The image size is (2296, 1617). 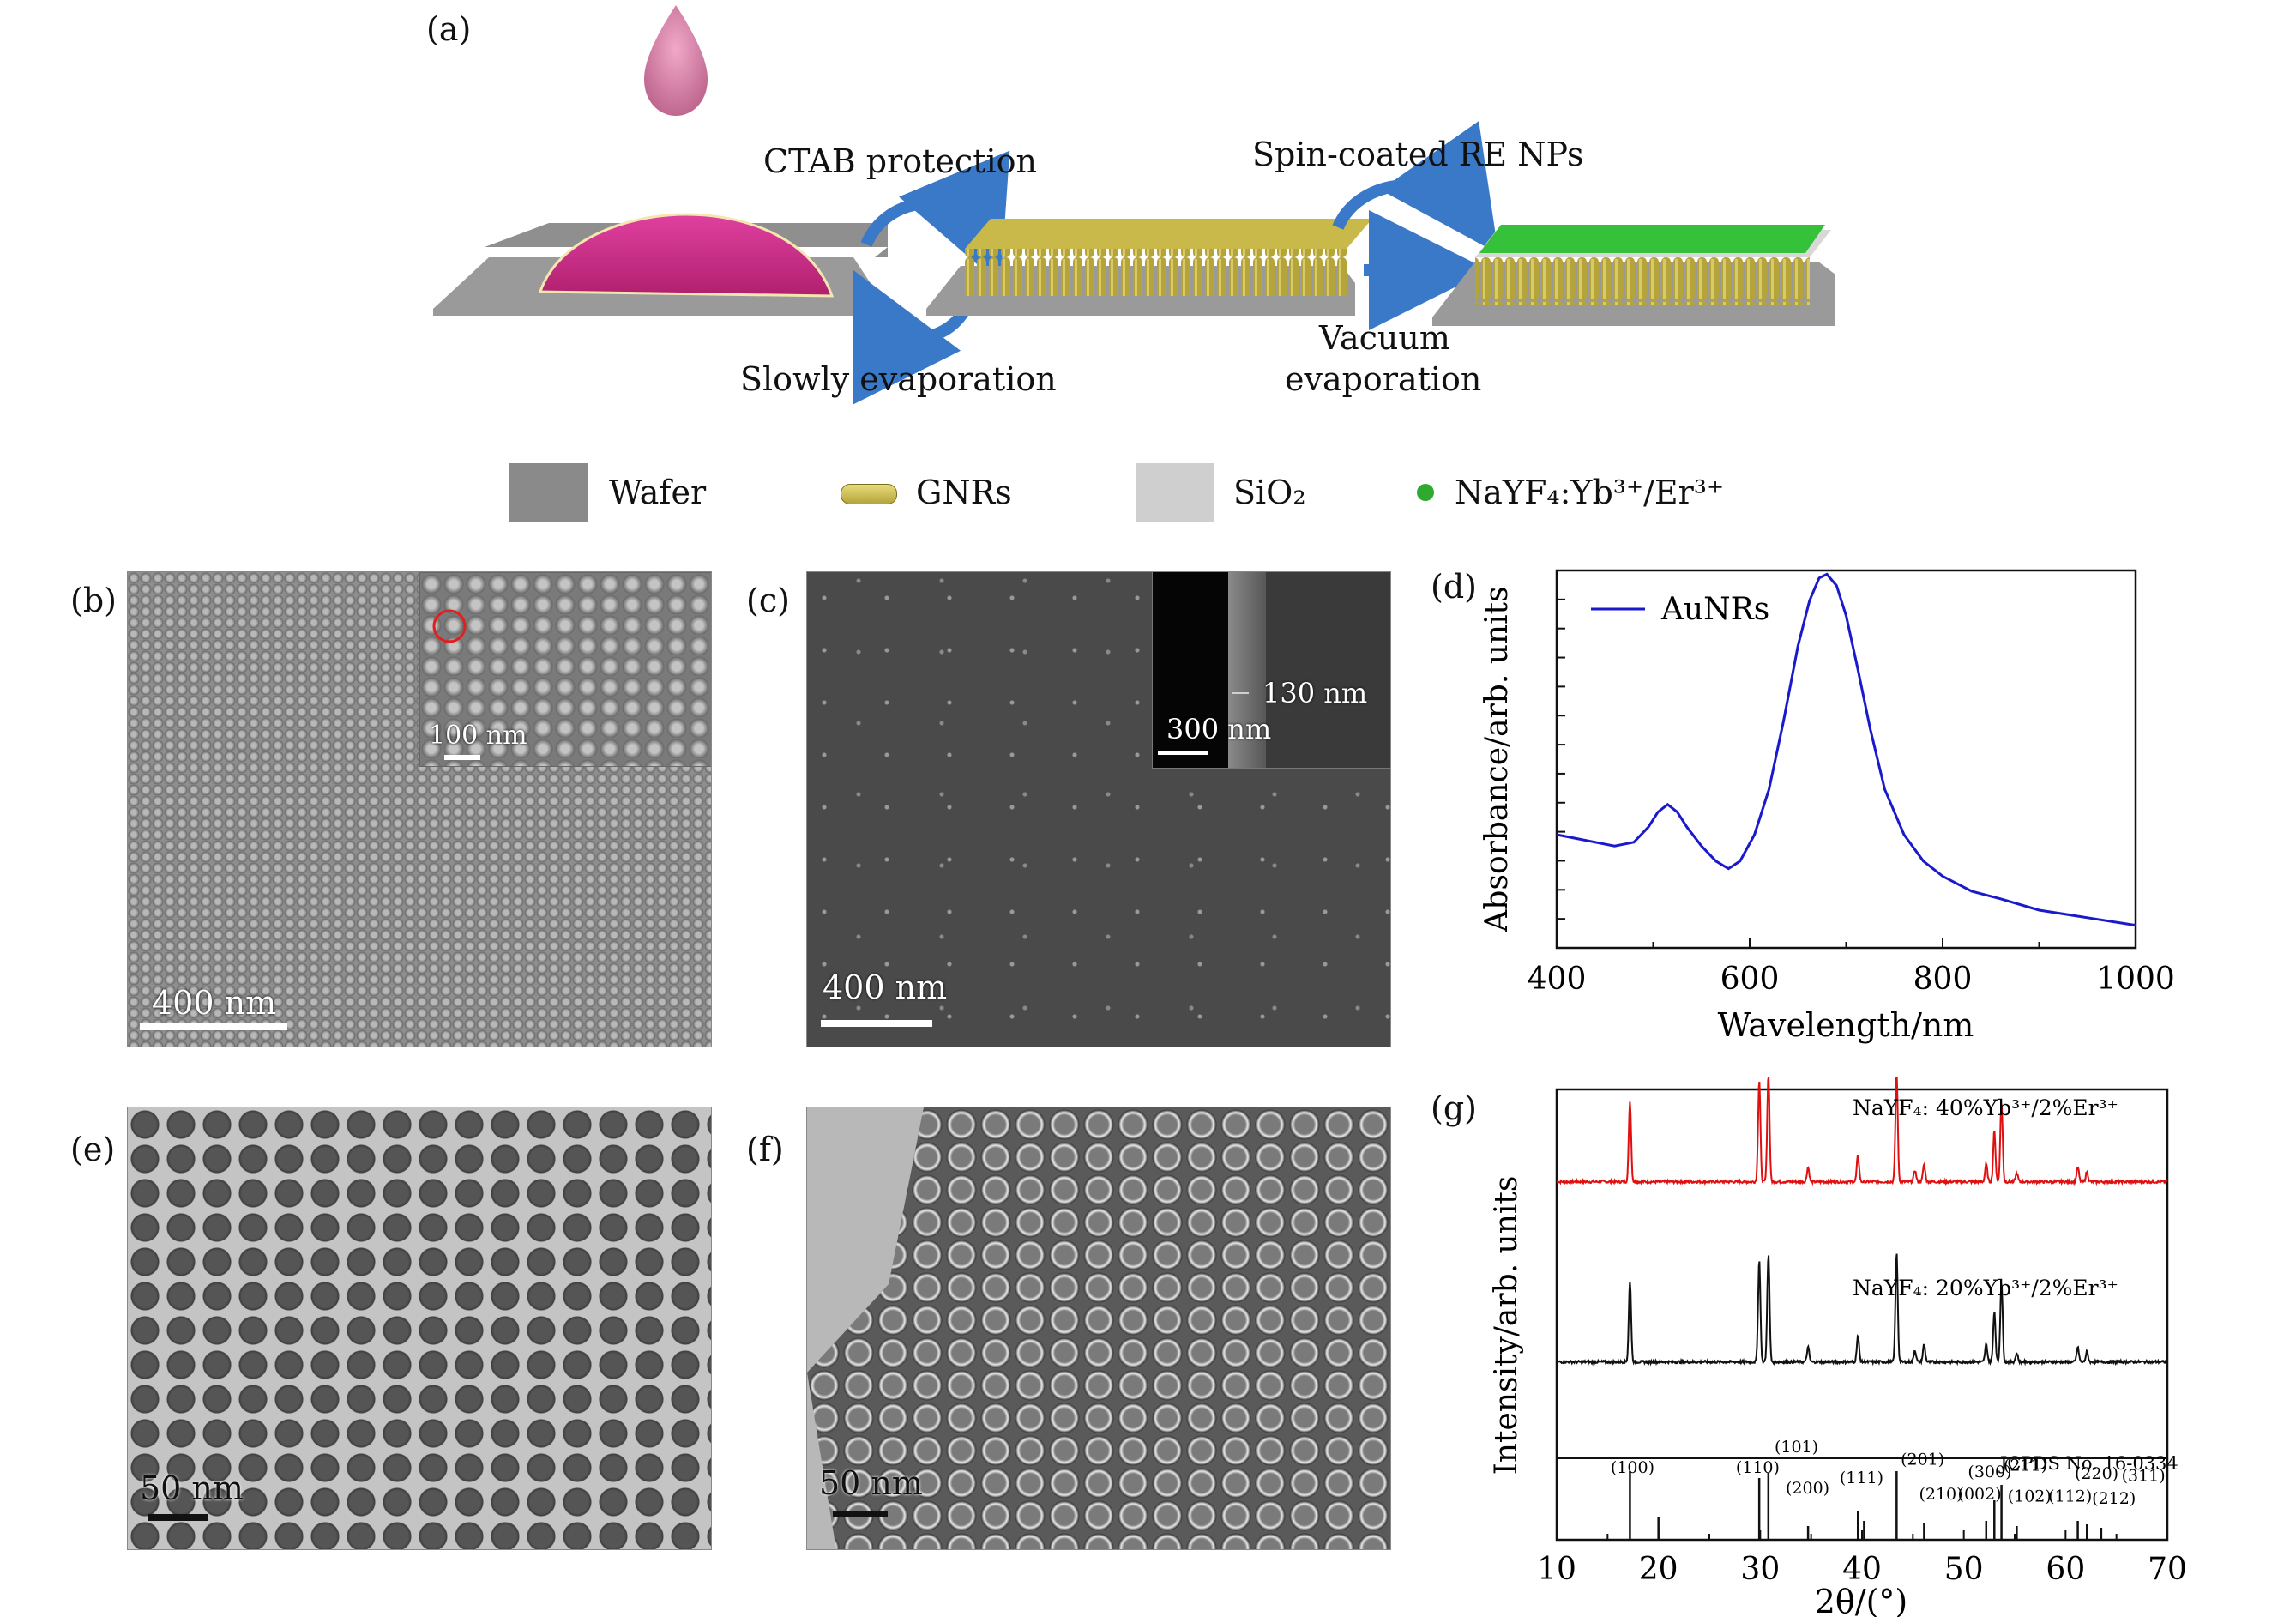 What do you see at coordinates (2065, 1569) in the screenshot?
I see `x-tick-label-g: 60` at bounding box center [2065, 1569].